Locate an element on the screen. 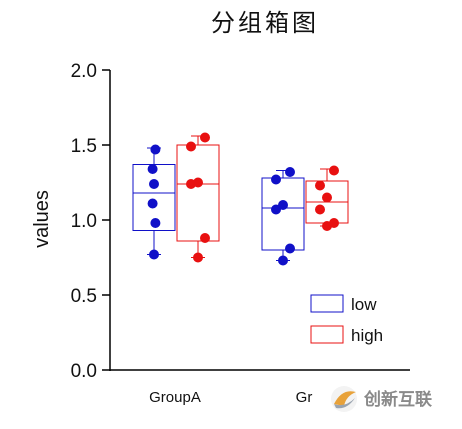  y-axis: 0.0 0.5 1.0 1.5 2.0 is located at coordinates (91, 221).